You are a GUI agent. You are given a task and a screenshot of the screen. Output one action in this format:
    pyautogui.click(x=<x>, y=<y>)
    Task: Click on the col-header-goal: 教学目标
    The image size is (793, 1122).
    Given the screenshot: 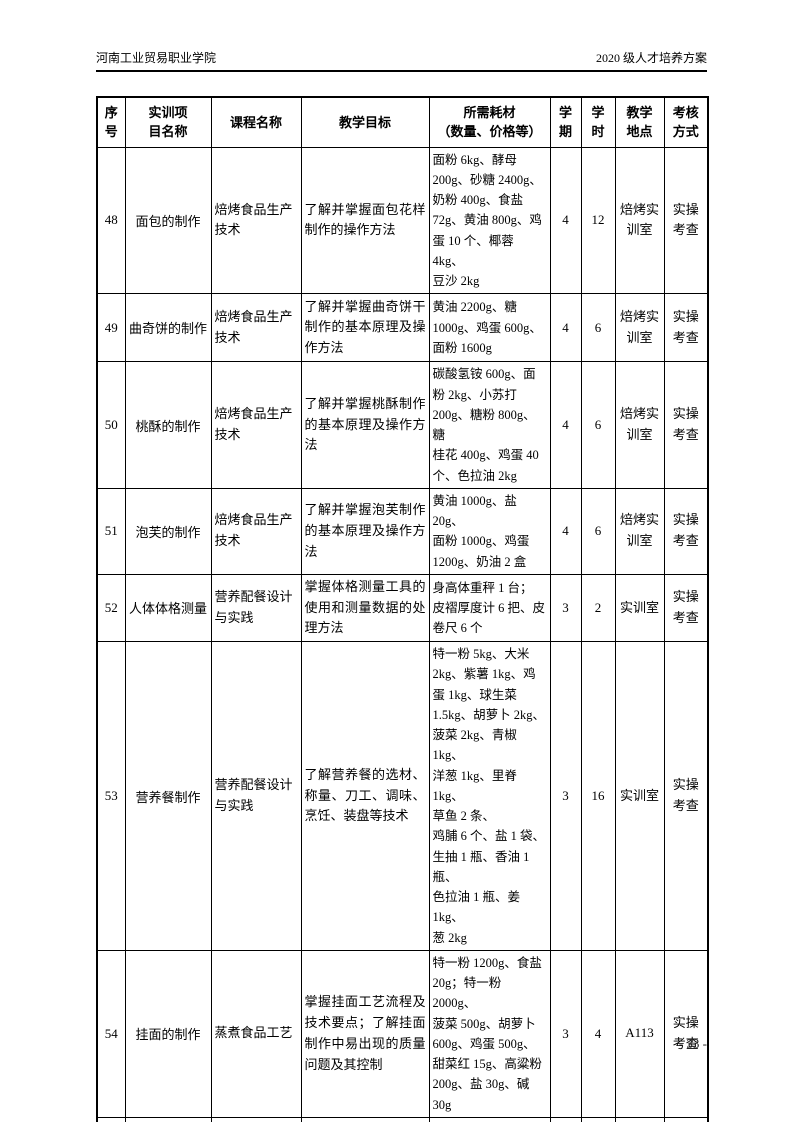 What is the action you would take?
    pyautogui.click(x=365, y=122)
    